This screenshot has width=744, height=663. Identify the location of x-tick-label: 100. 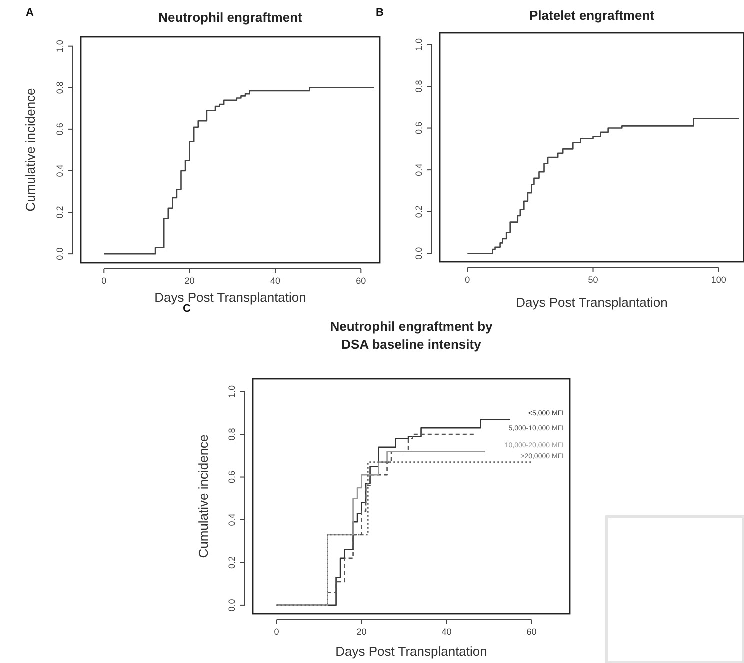
(718, 280).